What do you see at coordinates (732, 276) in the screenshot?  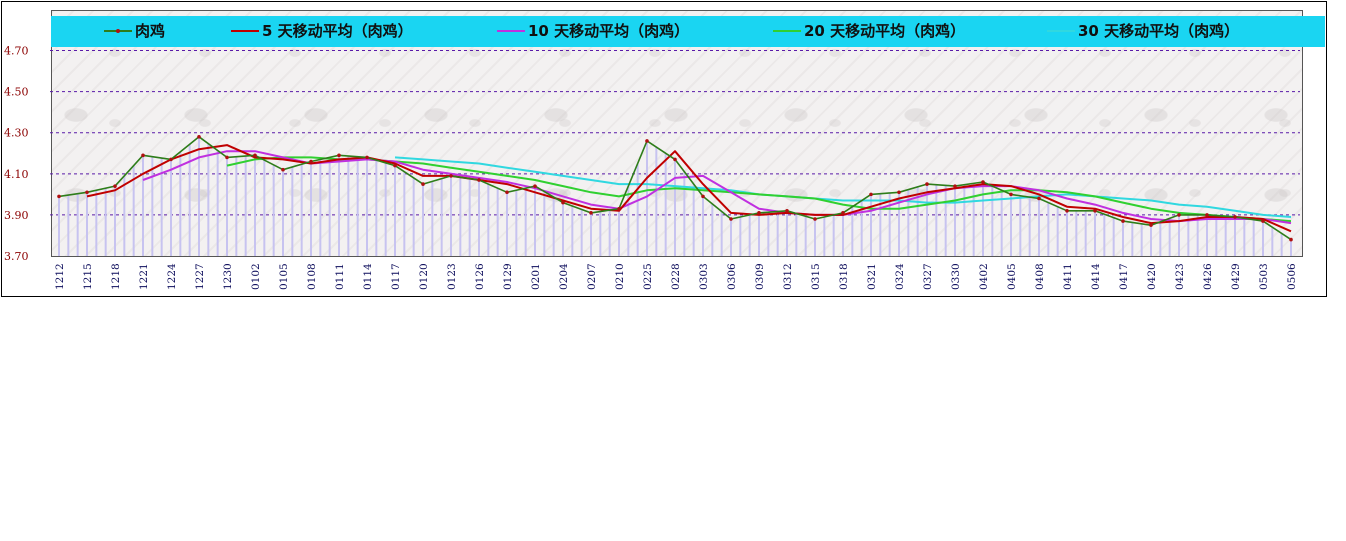 I see `x-tick-label: 0306` at bounding box center [732, 276].